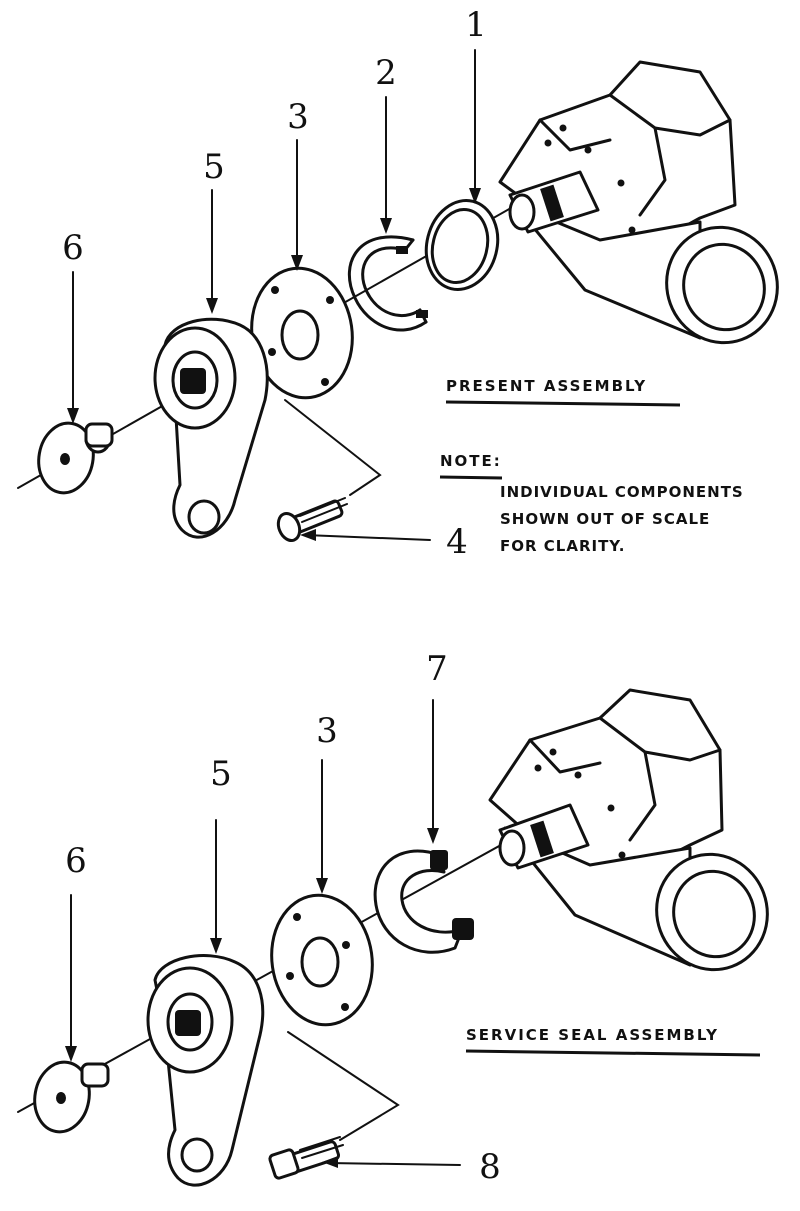 The width and height of the screenshot is (800, 1211). I want to click on part-2-split-ring, so click(387, 283).